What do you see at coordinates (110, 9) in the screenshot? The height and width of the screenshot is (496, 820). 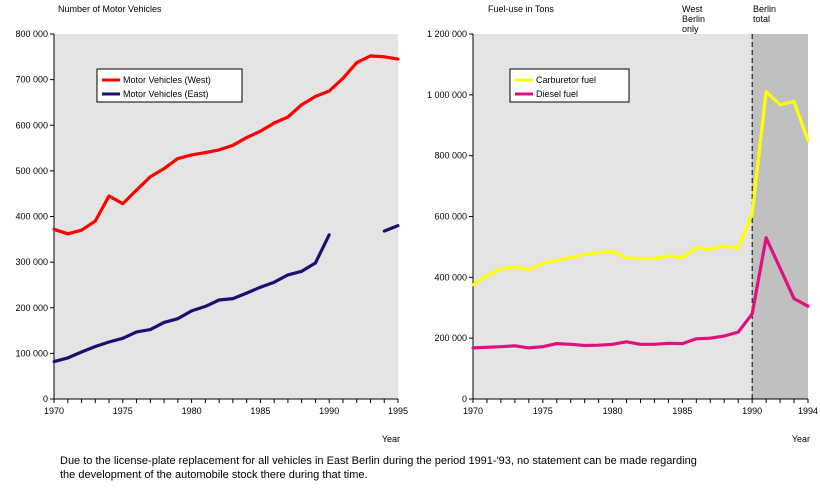 I see `chart-title: Number of Motor Vehicles` at bounding box center [110, 9].